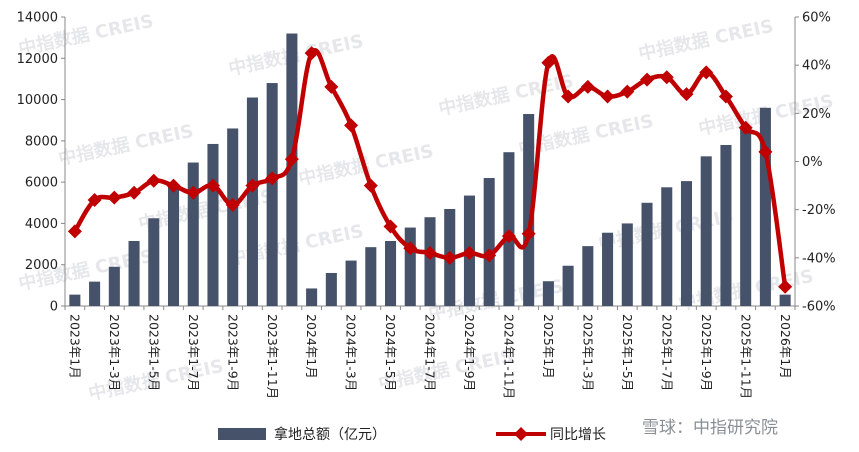  Describe the element at coordinates (819, 307) in the screenshot. I see `y-right-tick-label: -60%` at that location.